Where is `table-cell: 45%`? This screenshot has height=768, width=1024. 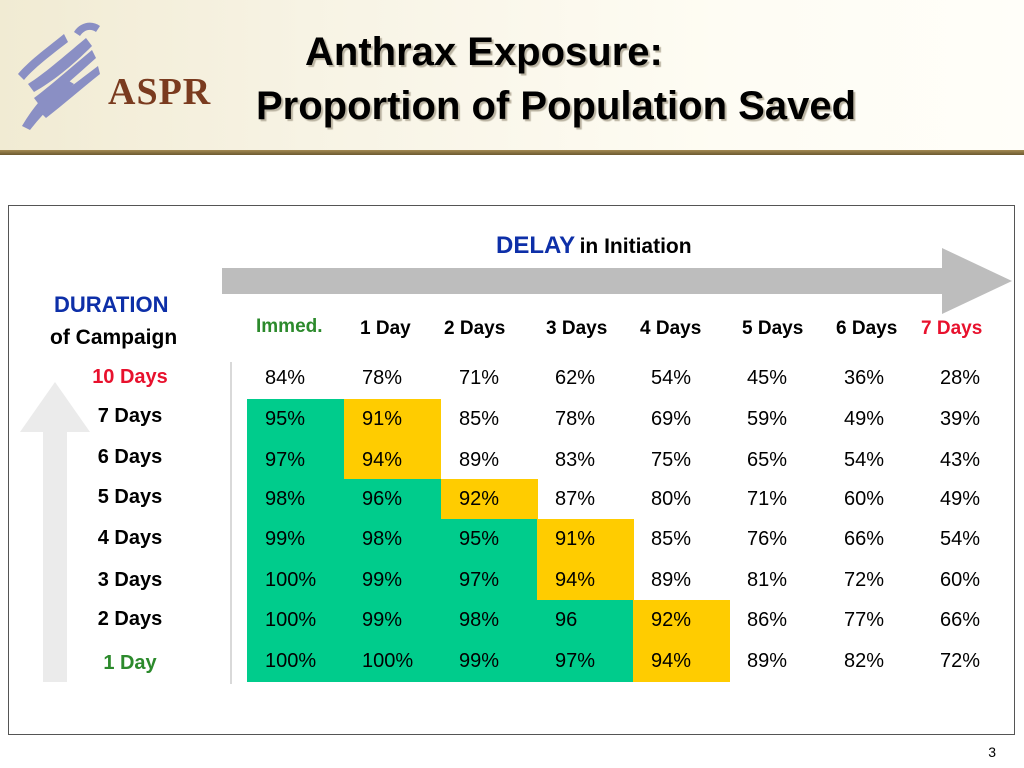
table-cell: 45% is located at coordinates (767, 378).